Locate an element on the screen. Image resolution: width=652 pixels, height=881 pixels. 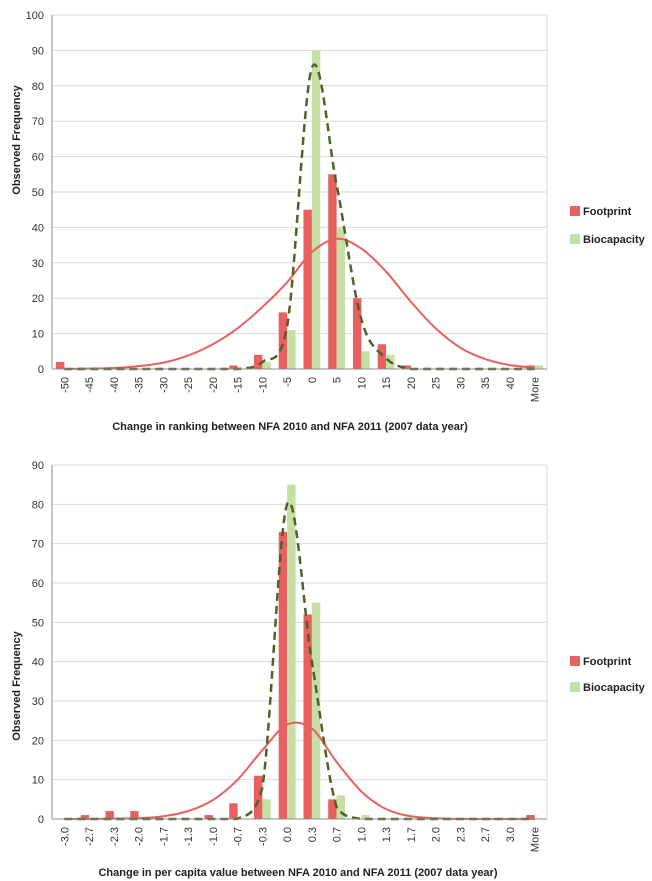
x-tick-label: 5 is located at coordinates (338, 380).